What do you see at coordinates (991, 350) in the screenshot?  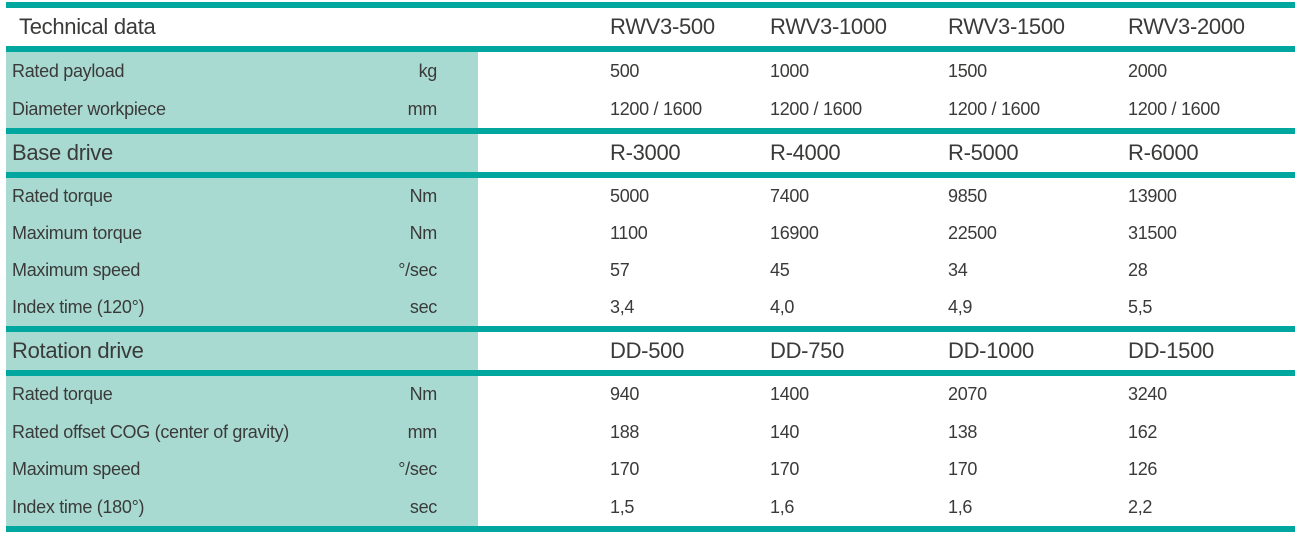 I see `section-model: DD-1000` at bounding box center [991, 350].